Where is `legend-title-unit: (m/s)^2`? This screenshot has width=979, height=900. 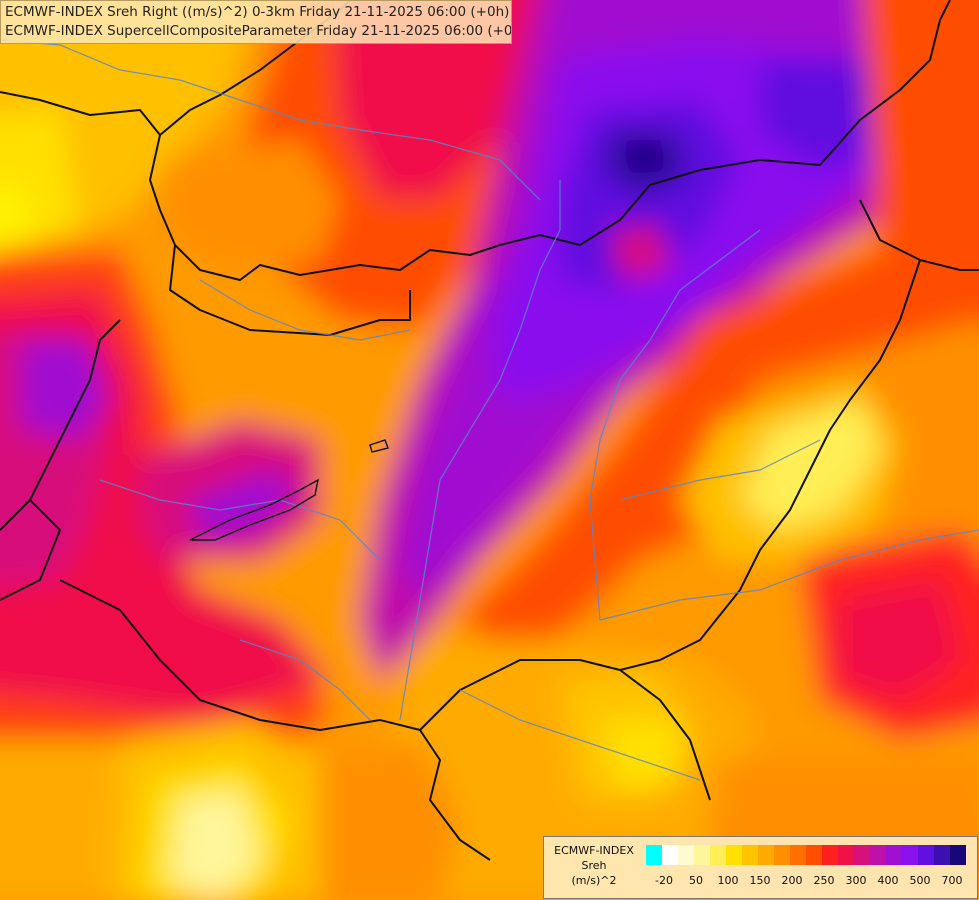
legend-title-unit: (m/s)^2 is located at coordinates (594, 880).